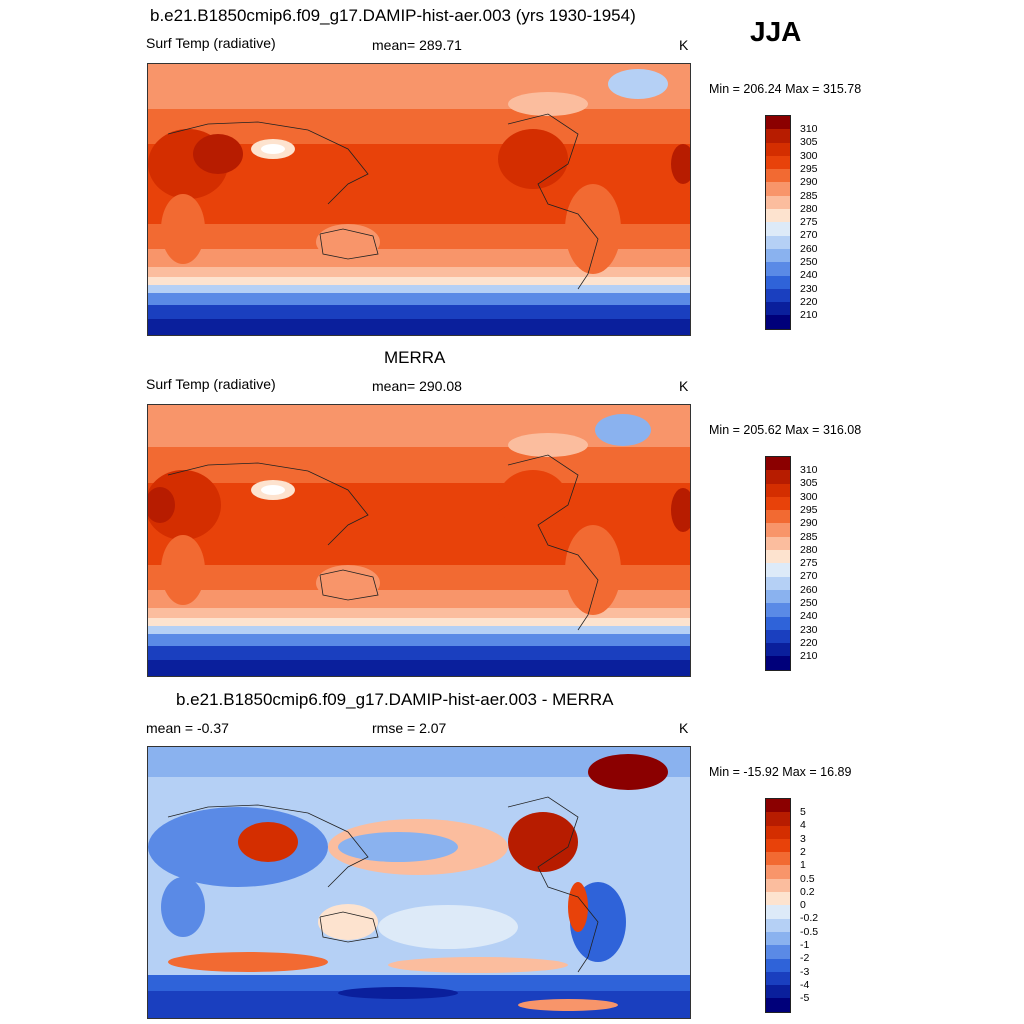 Image resolution: width=1024 pixels, height=1024 pixels. I want to click on colorbar-label: 1, so click(803, 865).